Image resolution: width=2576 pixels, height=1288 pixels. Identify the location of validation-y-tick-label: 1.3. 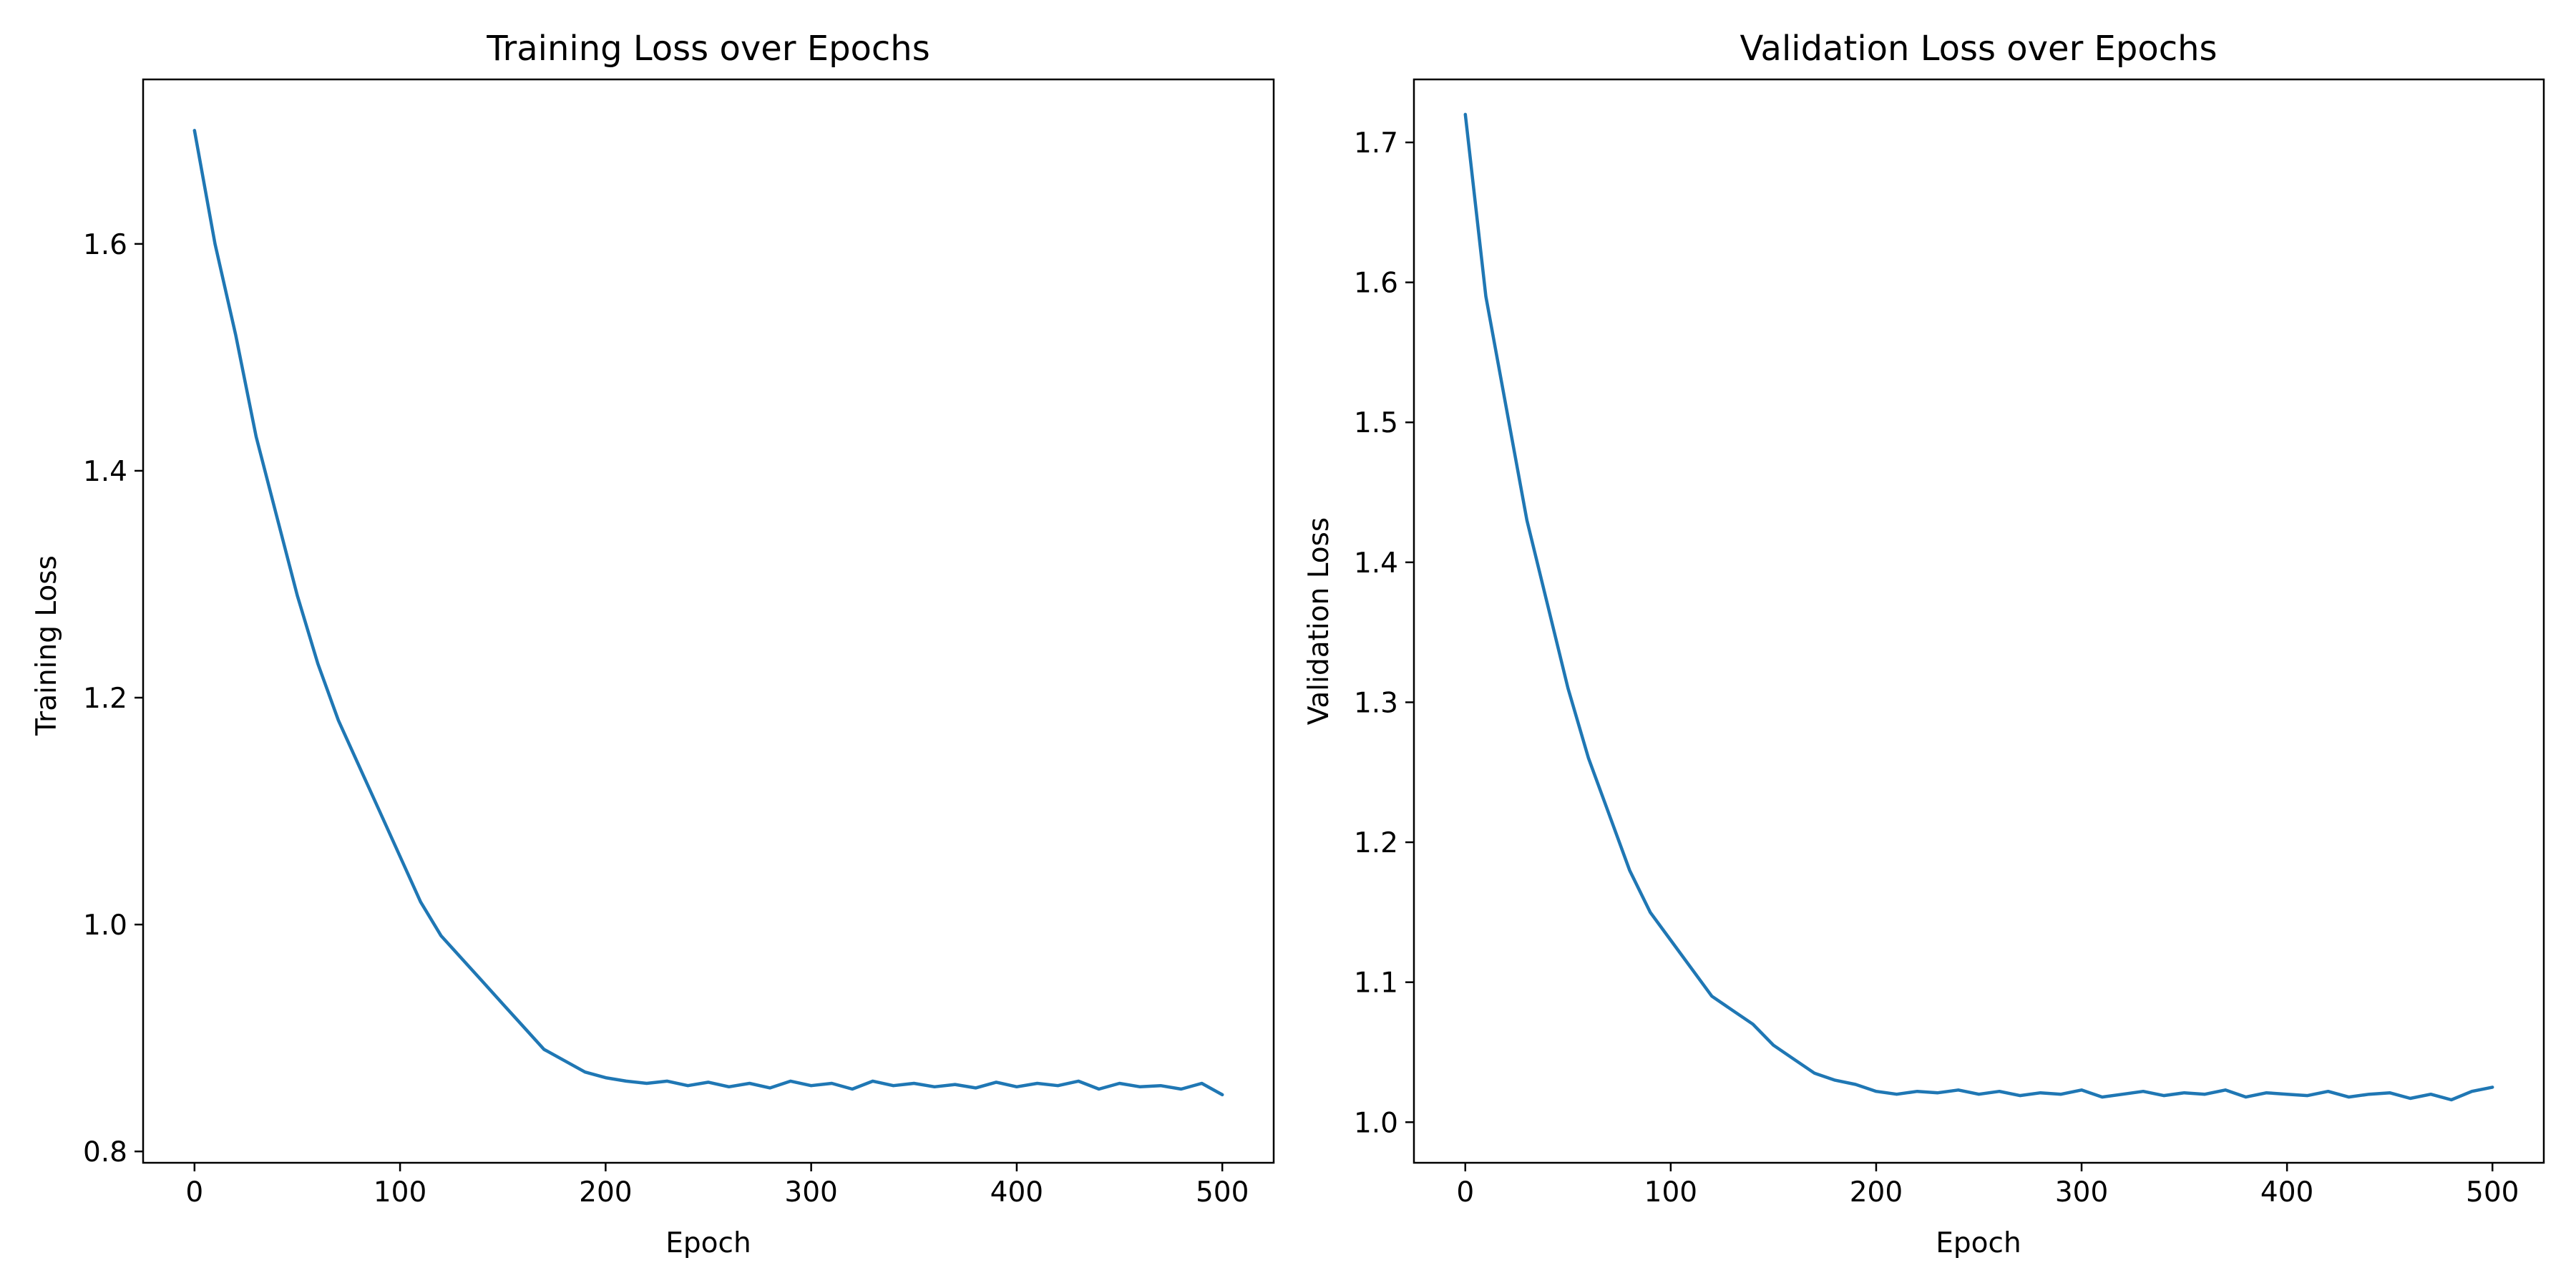
(1376, 703).